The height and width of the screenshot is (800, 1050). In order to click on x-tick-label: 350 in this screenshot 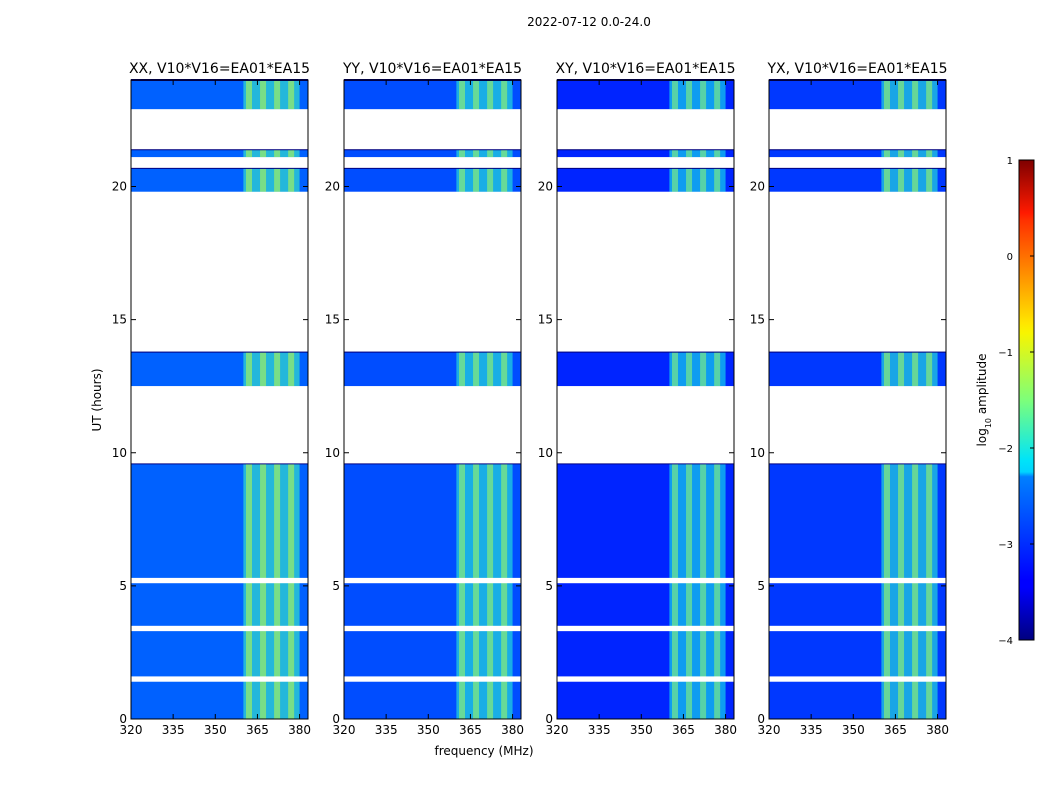, I will do `click(853, 730)`.